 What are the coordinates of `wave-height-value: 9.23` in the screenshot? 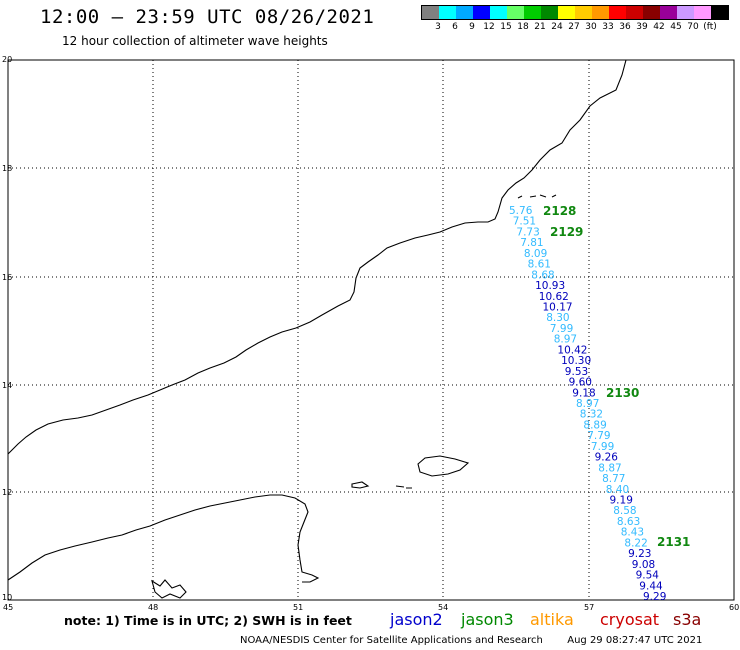 It's located at (639, 554).